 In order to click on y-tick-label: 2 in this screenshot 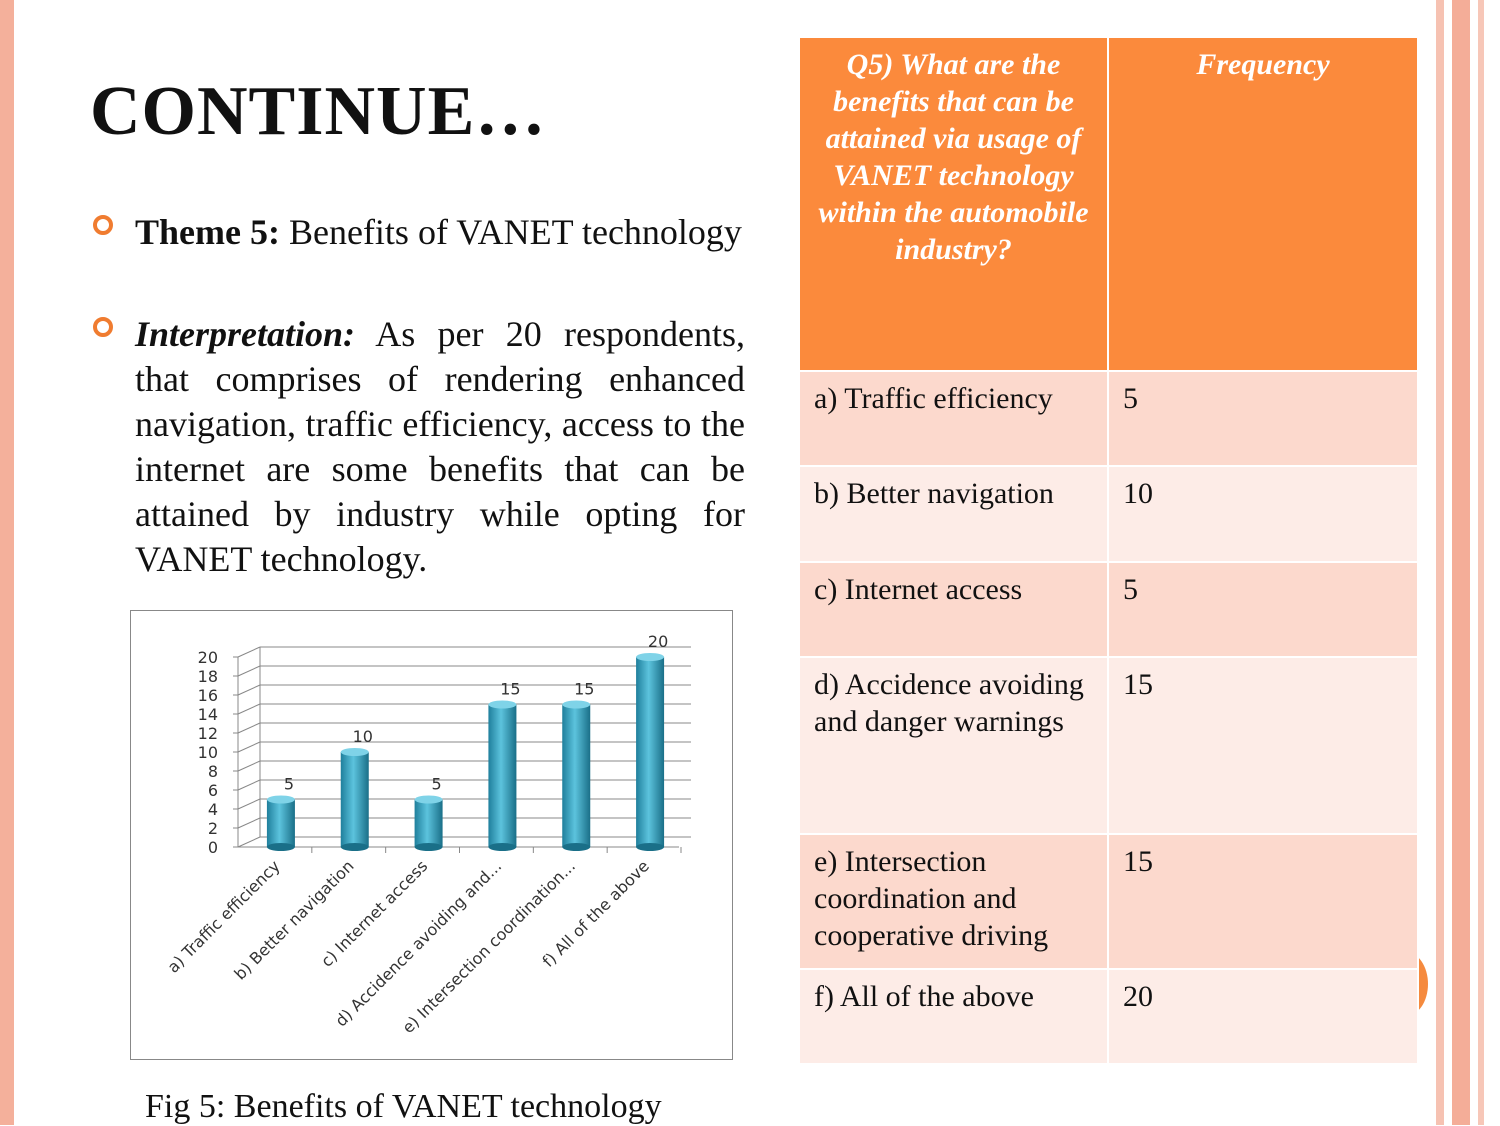, I will do `click(213, 828)`.